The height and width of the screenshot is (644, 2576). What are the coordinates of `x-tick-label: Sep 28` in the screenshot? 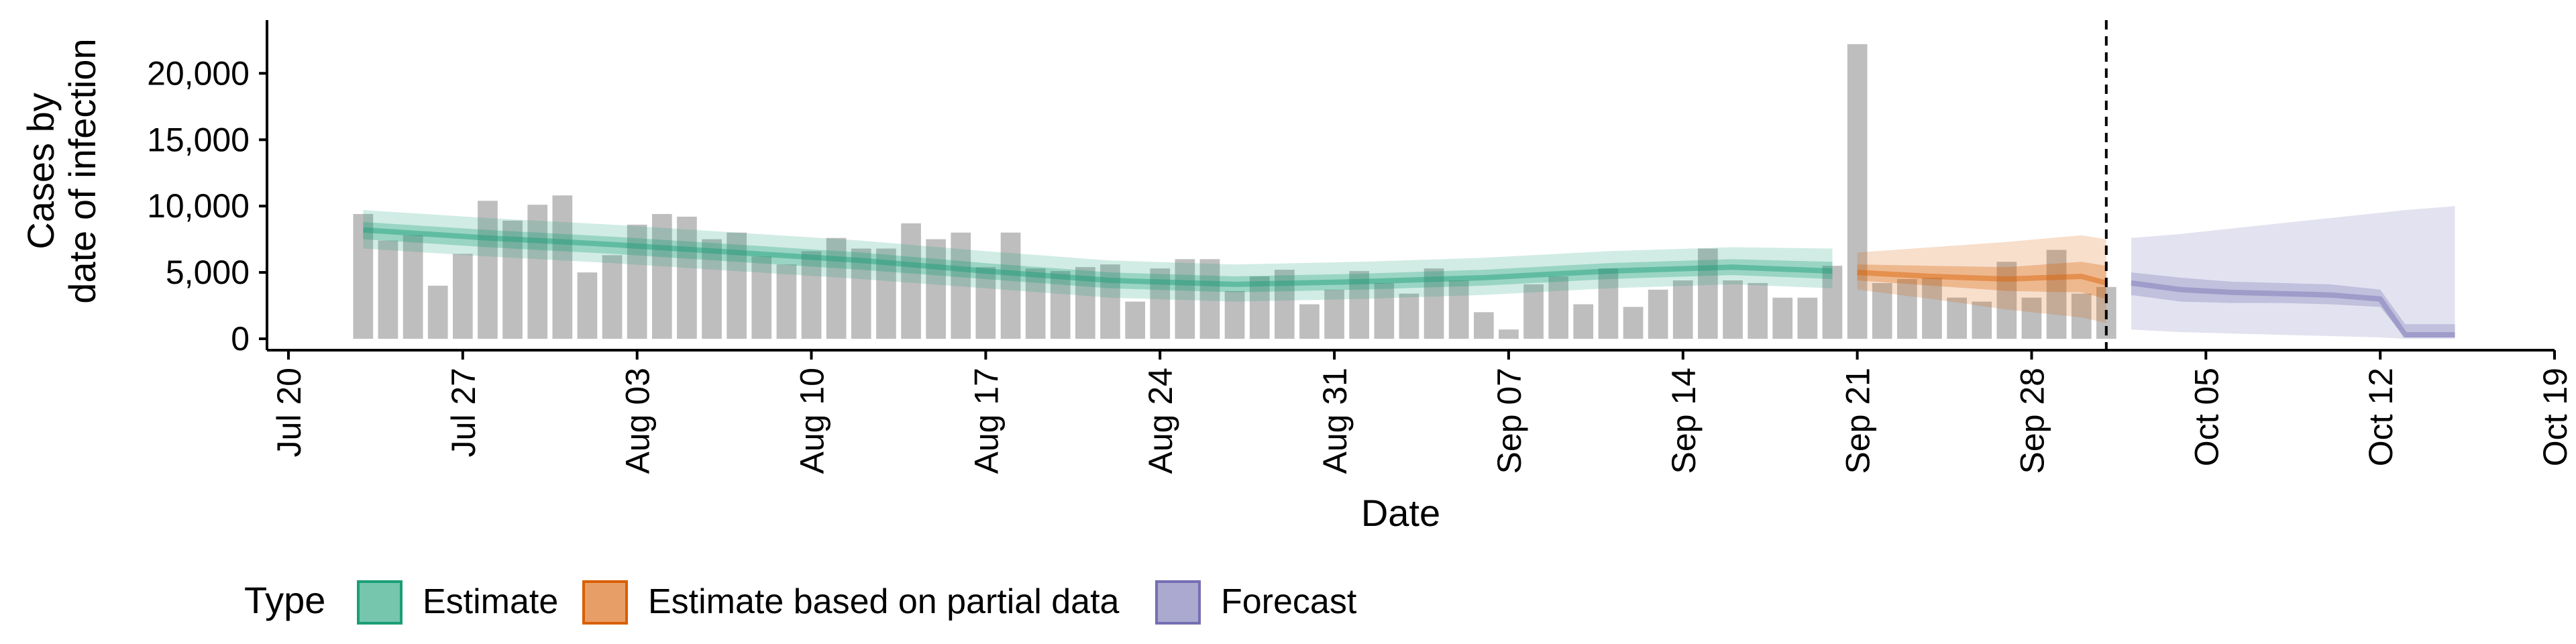 It's located at (2032, 421).